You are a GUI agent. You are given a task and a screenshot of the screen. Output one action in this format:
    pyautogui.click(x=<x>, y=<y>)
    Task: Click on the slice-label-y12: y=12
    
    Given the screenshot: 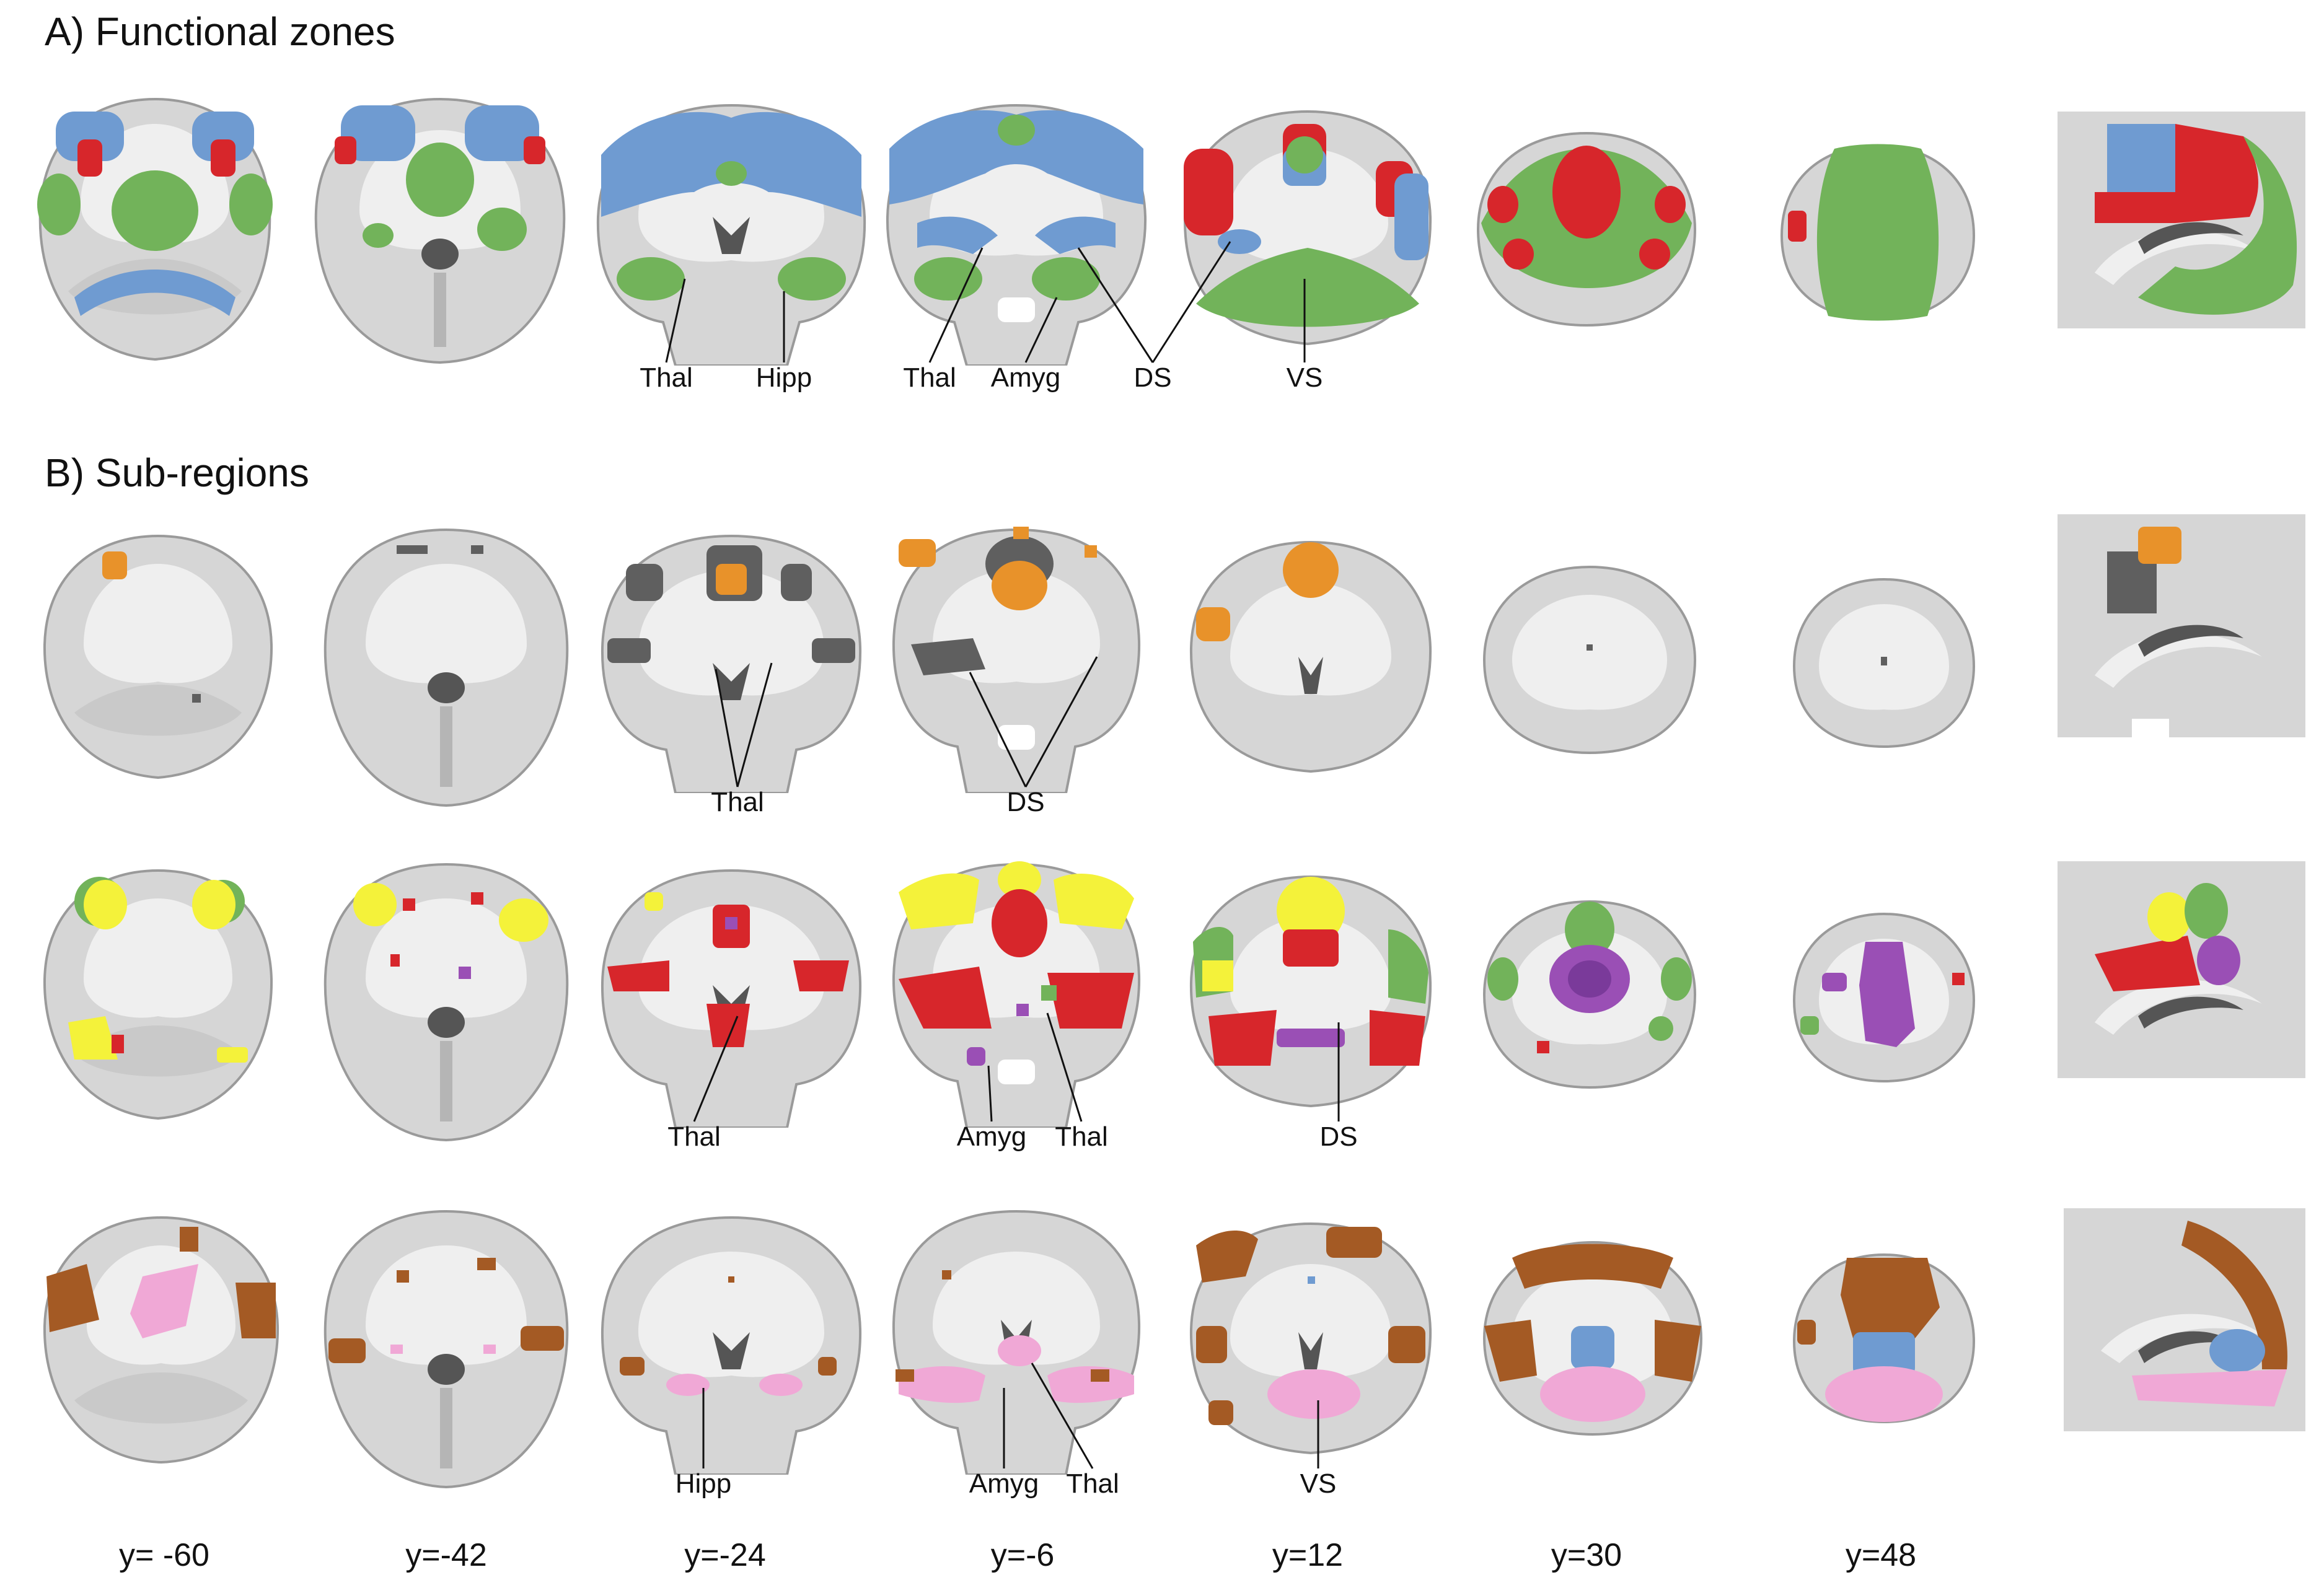 What is the action you would take?
    pyautogui.click(x=1308, y=1555)
    